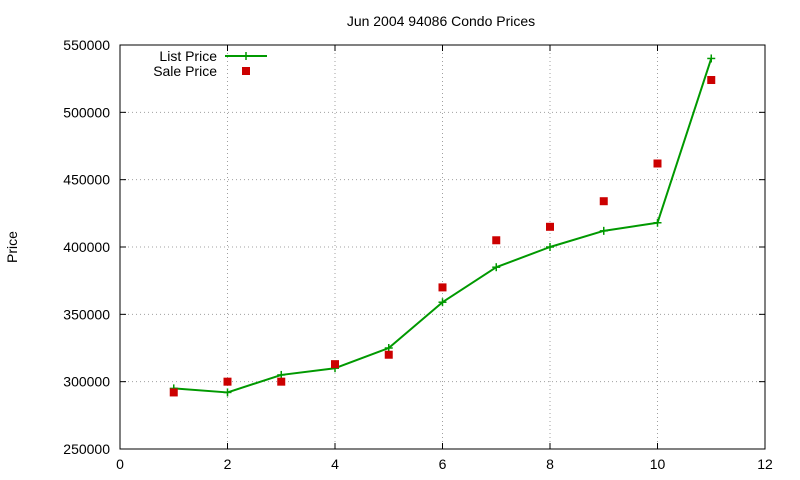  I want to click on legend-label-0: List Price, so click(188, 56).